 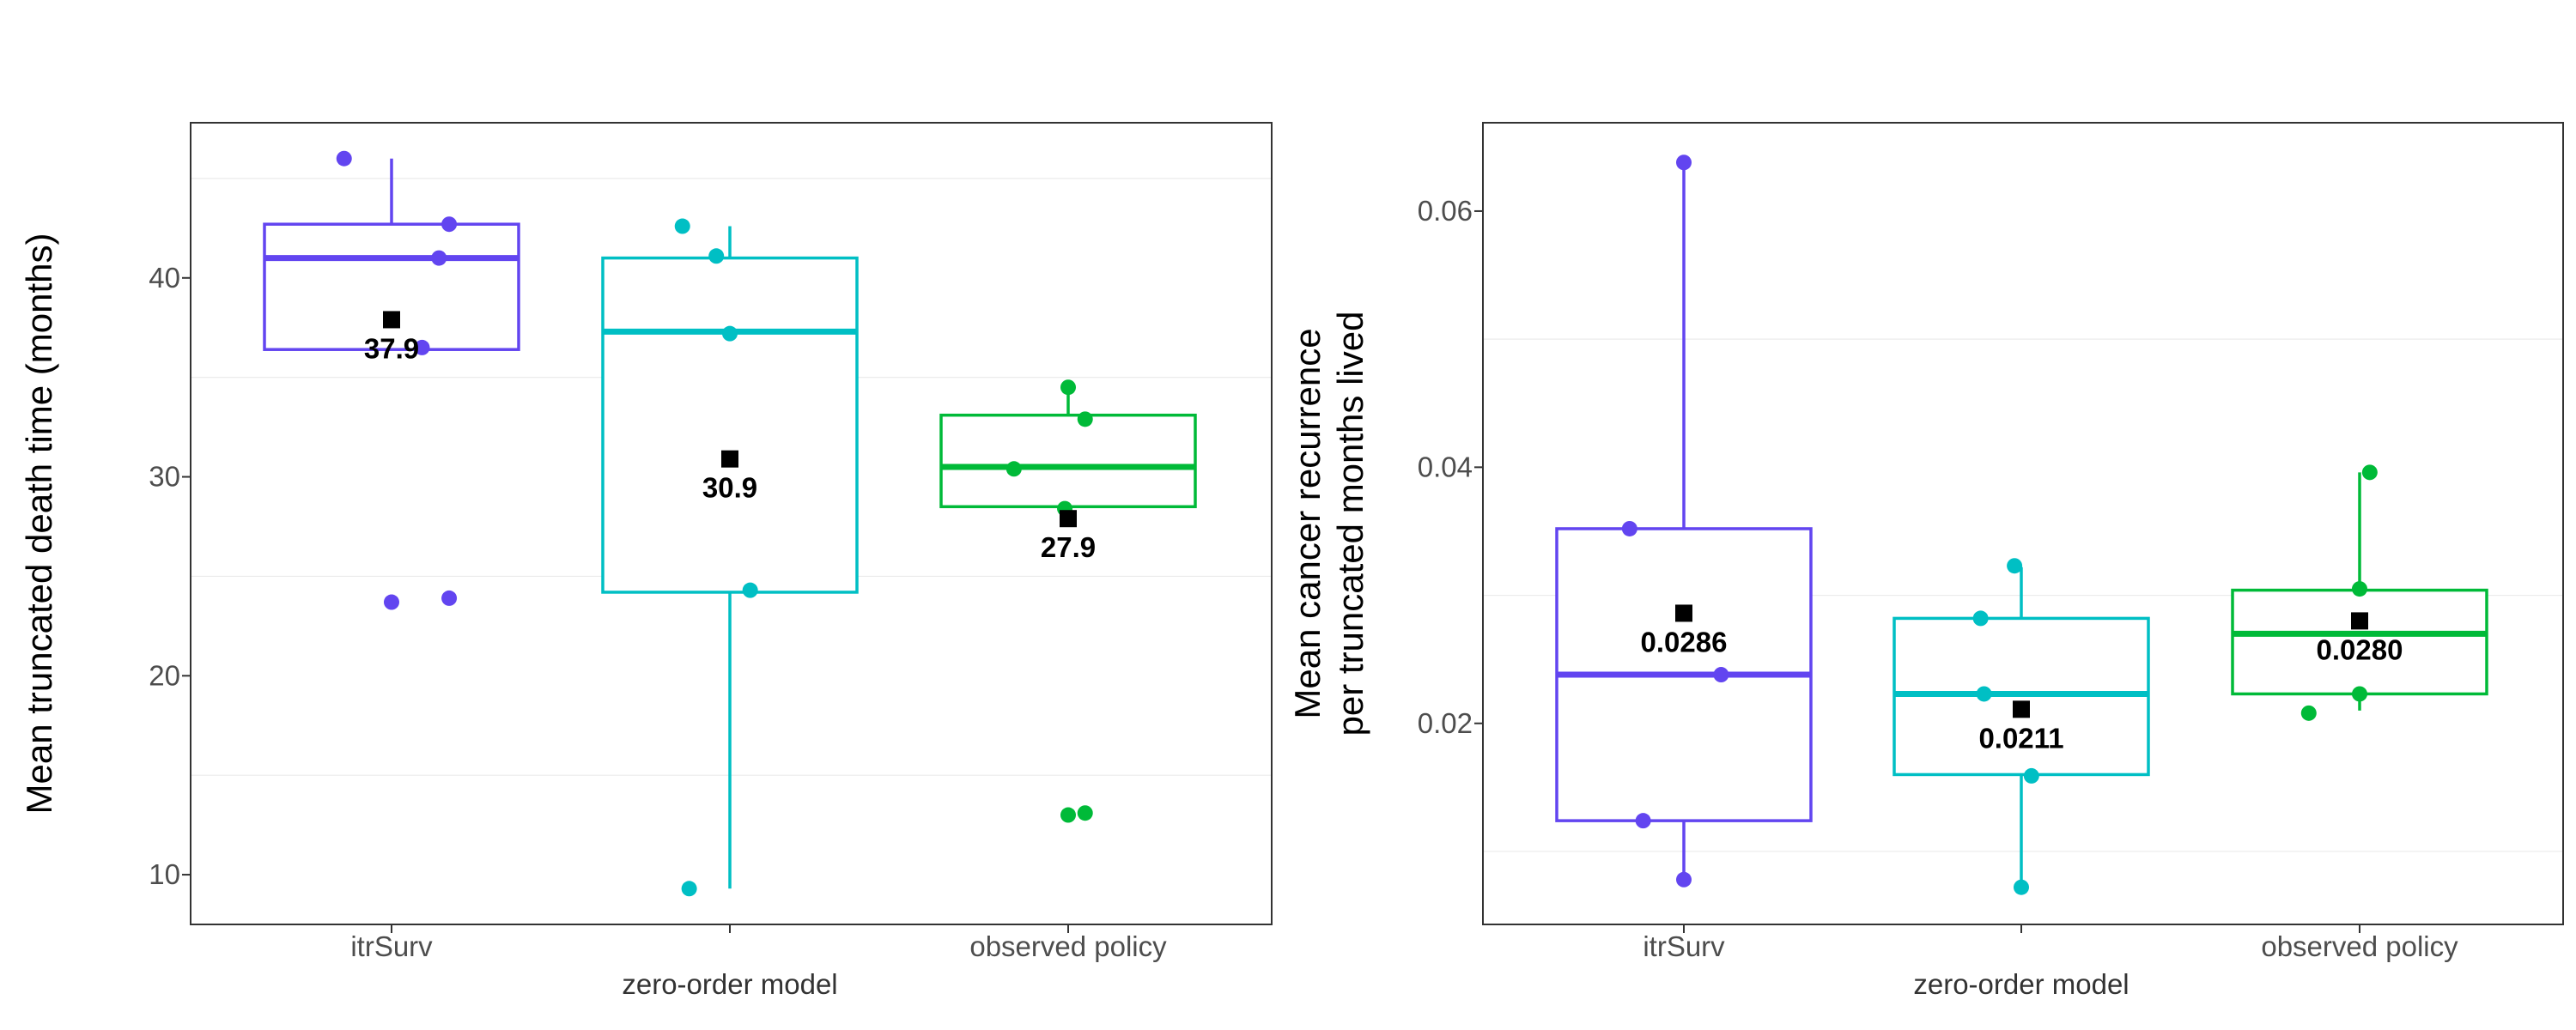 I want to click on y-tick-label: 0.06, so click(x=1445, y=211).